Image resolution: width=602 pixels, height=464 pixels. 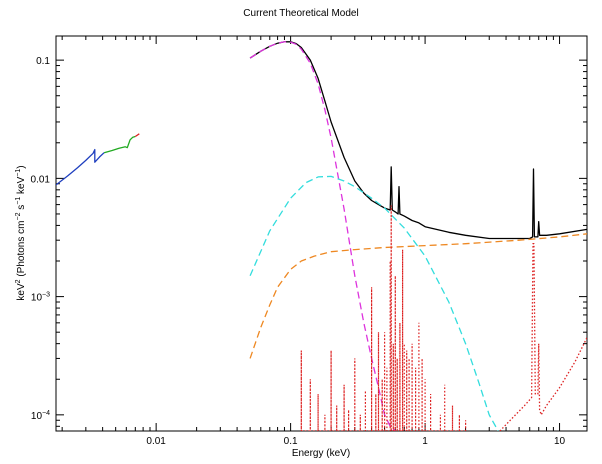 I want to click on x-tick-label: 0.1, so click(x=291, y=441).